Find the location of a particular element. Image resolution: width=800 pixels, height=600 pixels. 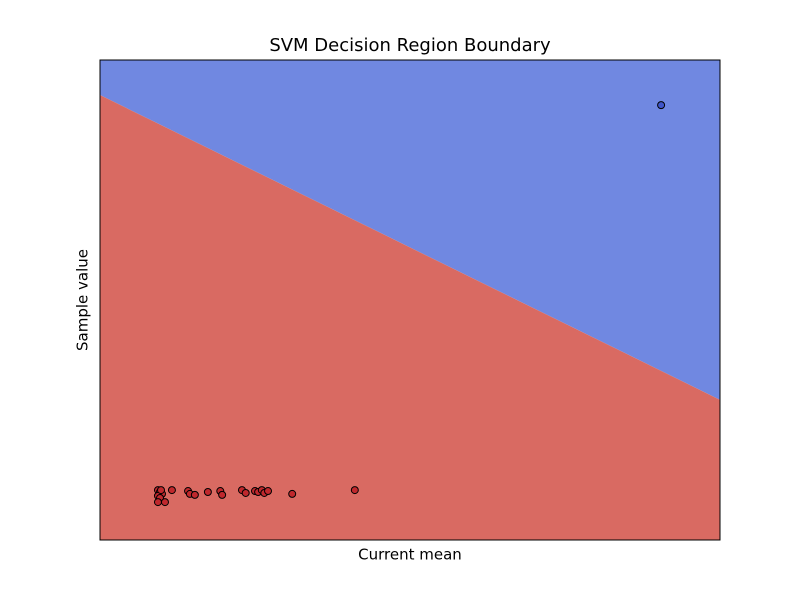

x-axis-label: Current mean is located at coordinates (410, 555).